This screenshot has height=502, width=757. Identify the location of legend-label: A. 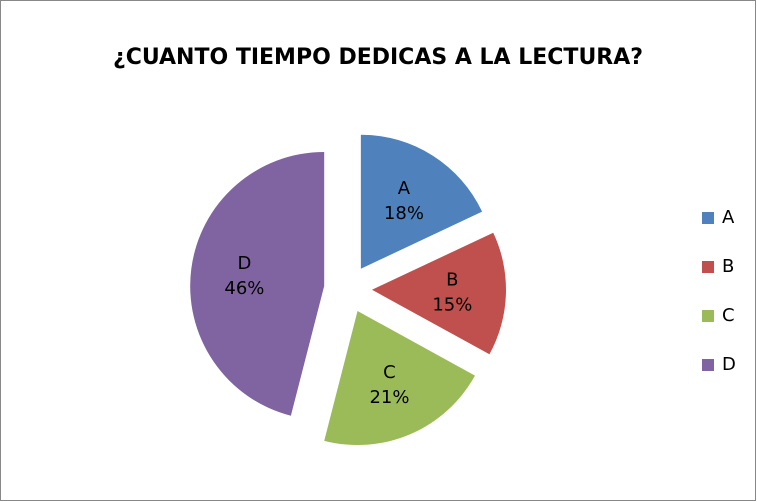
(728, 217).